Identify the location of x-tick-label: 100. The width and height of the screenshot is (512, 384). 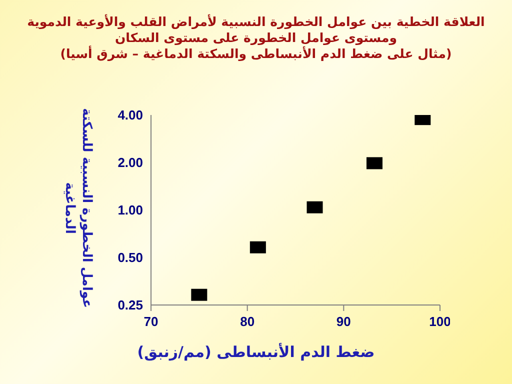
(440, 322).